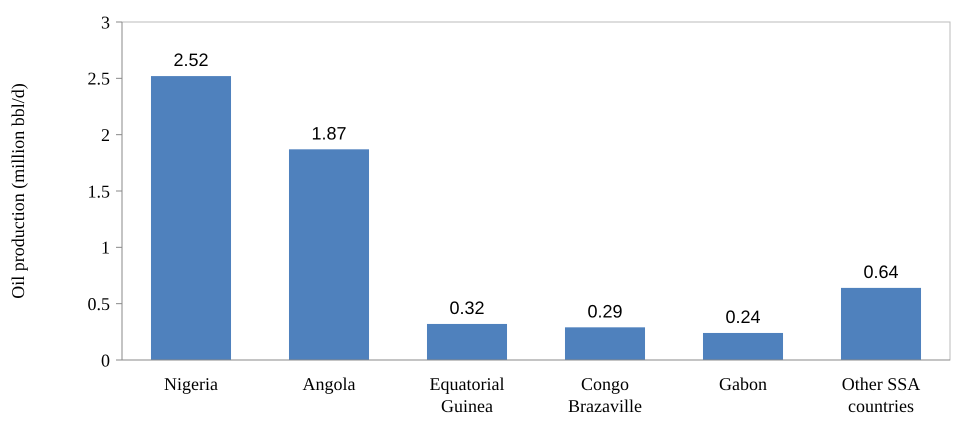  I want to click on y-axis-title: Oil production (million bbl/d), so click(18, 191).